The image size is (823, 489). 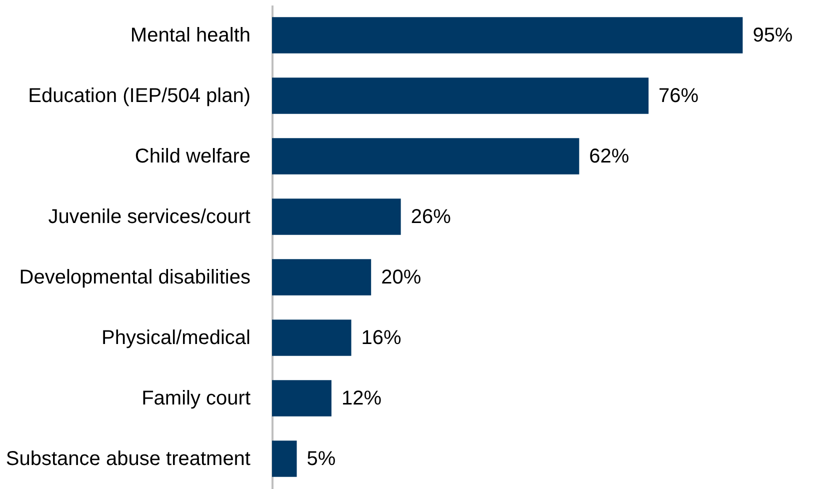 What do you see at coordinates (190, 35) in the screenshot?
I see `y-tick-label: Mental health` at bounding box center [190, 35].